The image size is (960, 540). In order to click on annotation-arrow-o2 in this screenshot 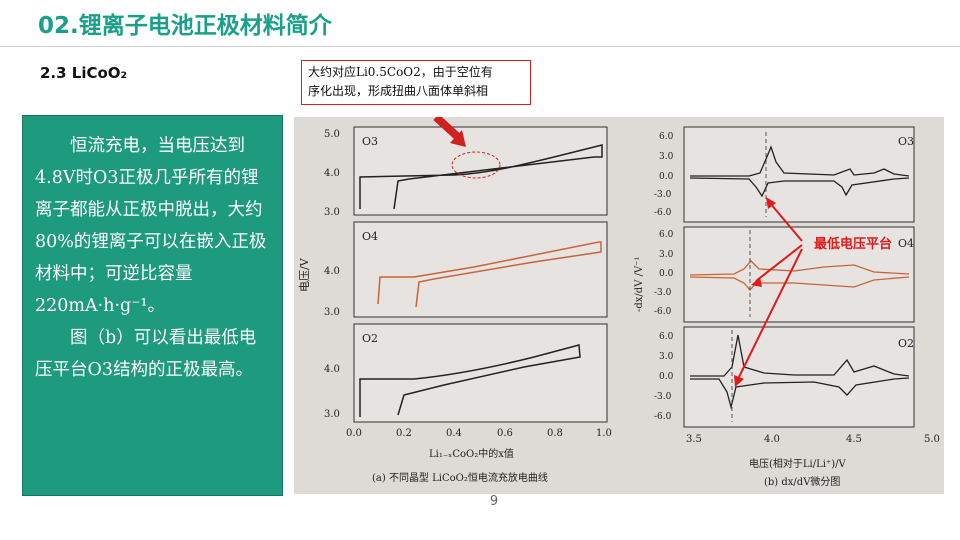, I will do `click(770, 314)`.